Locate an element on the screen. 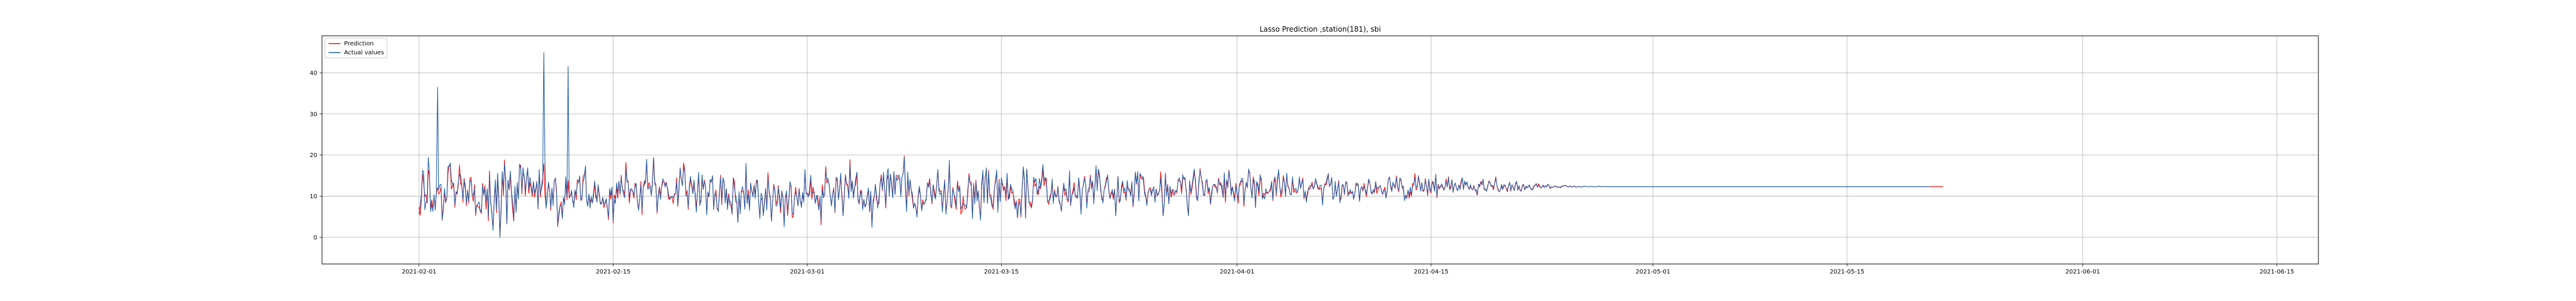 This screenshot has width=2576, height=301. y-tick-label: 0 is located at coordinates (316, 238).